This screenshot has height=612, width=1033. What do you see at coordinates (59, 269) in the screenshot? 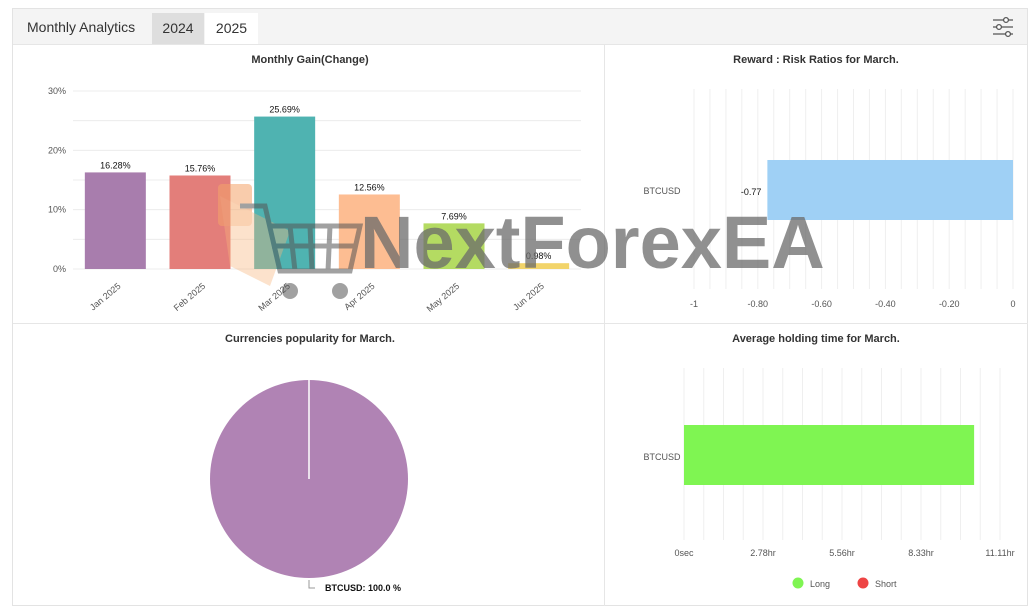
I see `y-tick-label: 0%` at bounding box center [59, 269].